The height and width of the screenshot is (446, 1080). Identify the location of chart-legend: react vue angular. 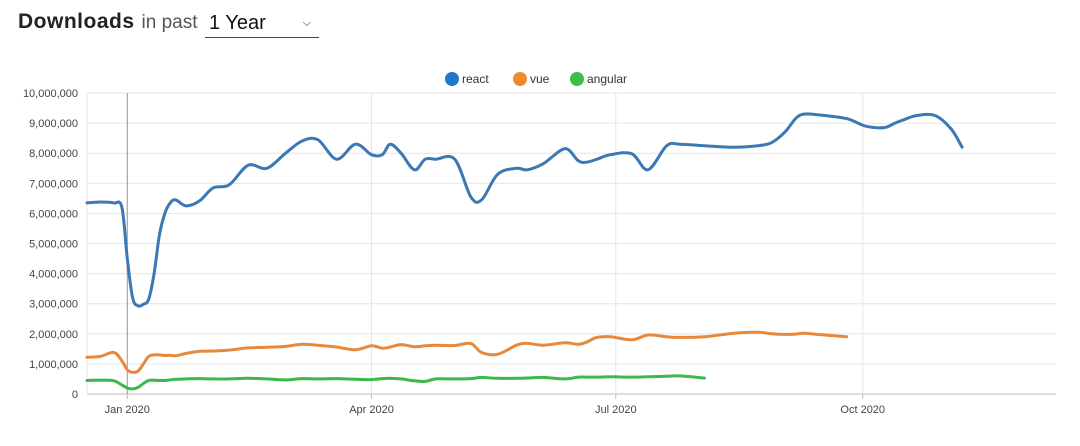
(536, 79).